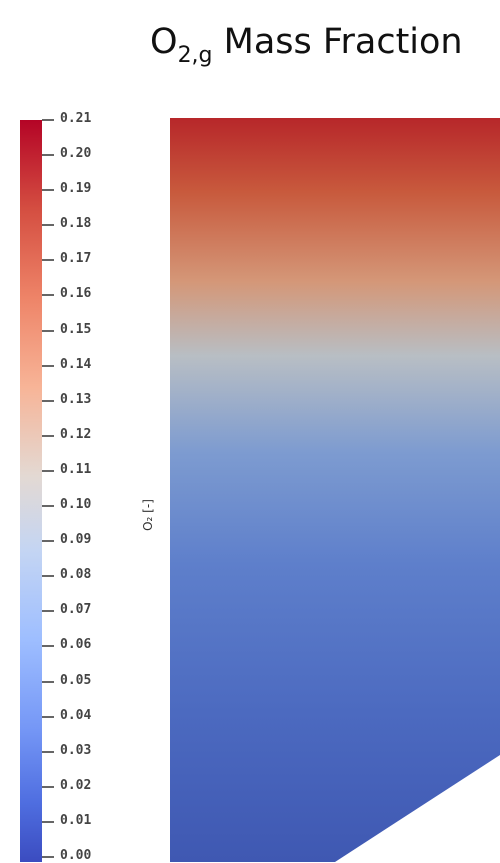  What do you see at coordinates (31, 491) in the screenshot?
I see `colorbar` at bounding box center [31, 491].